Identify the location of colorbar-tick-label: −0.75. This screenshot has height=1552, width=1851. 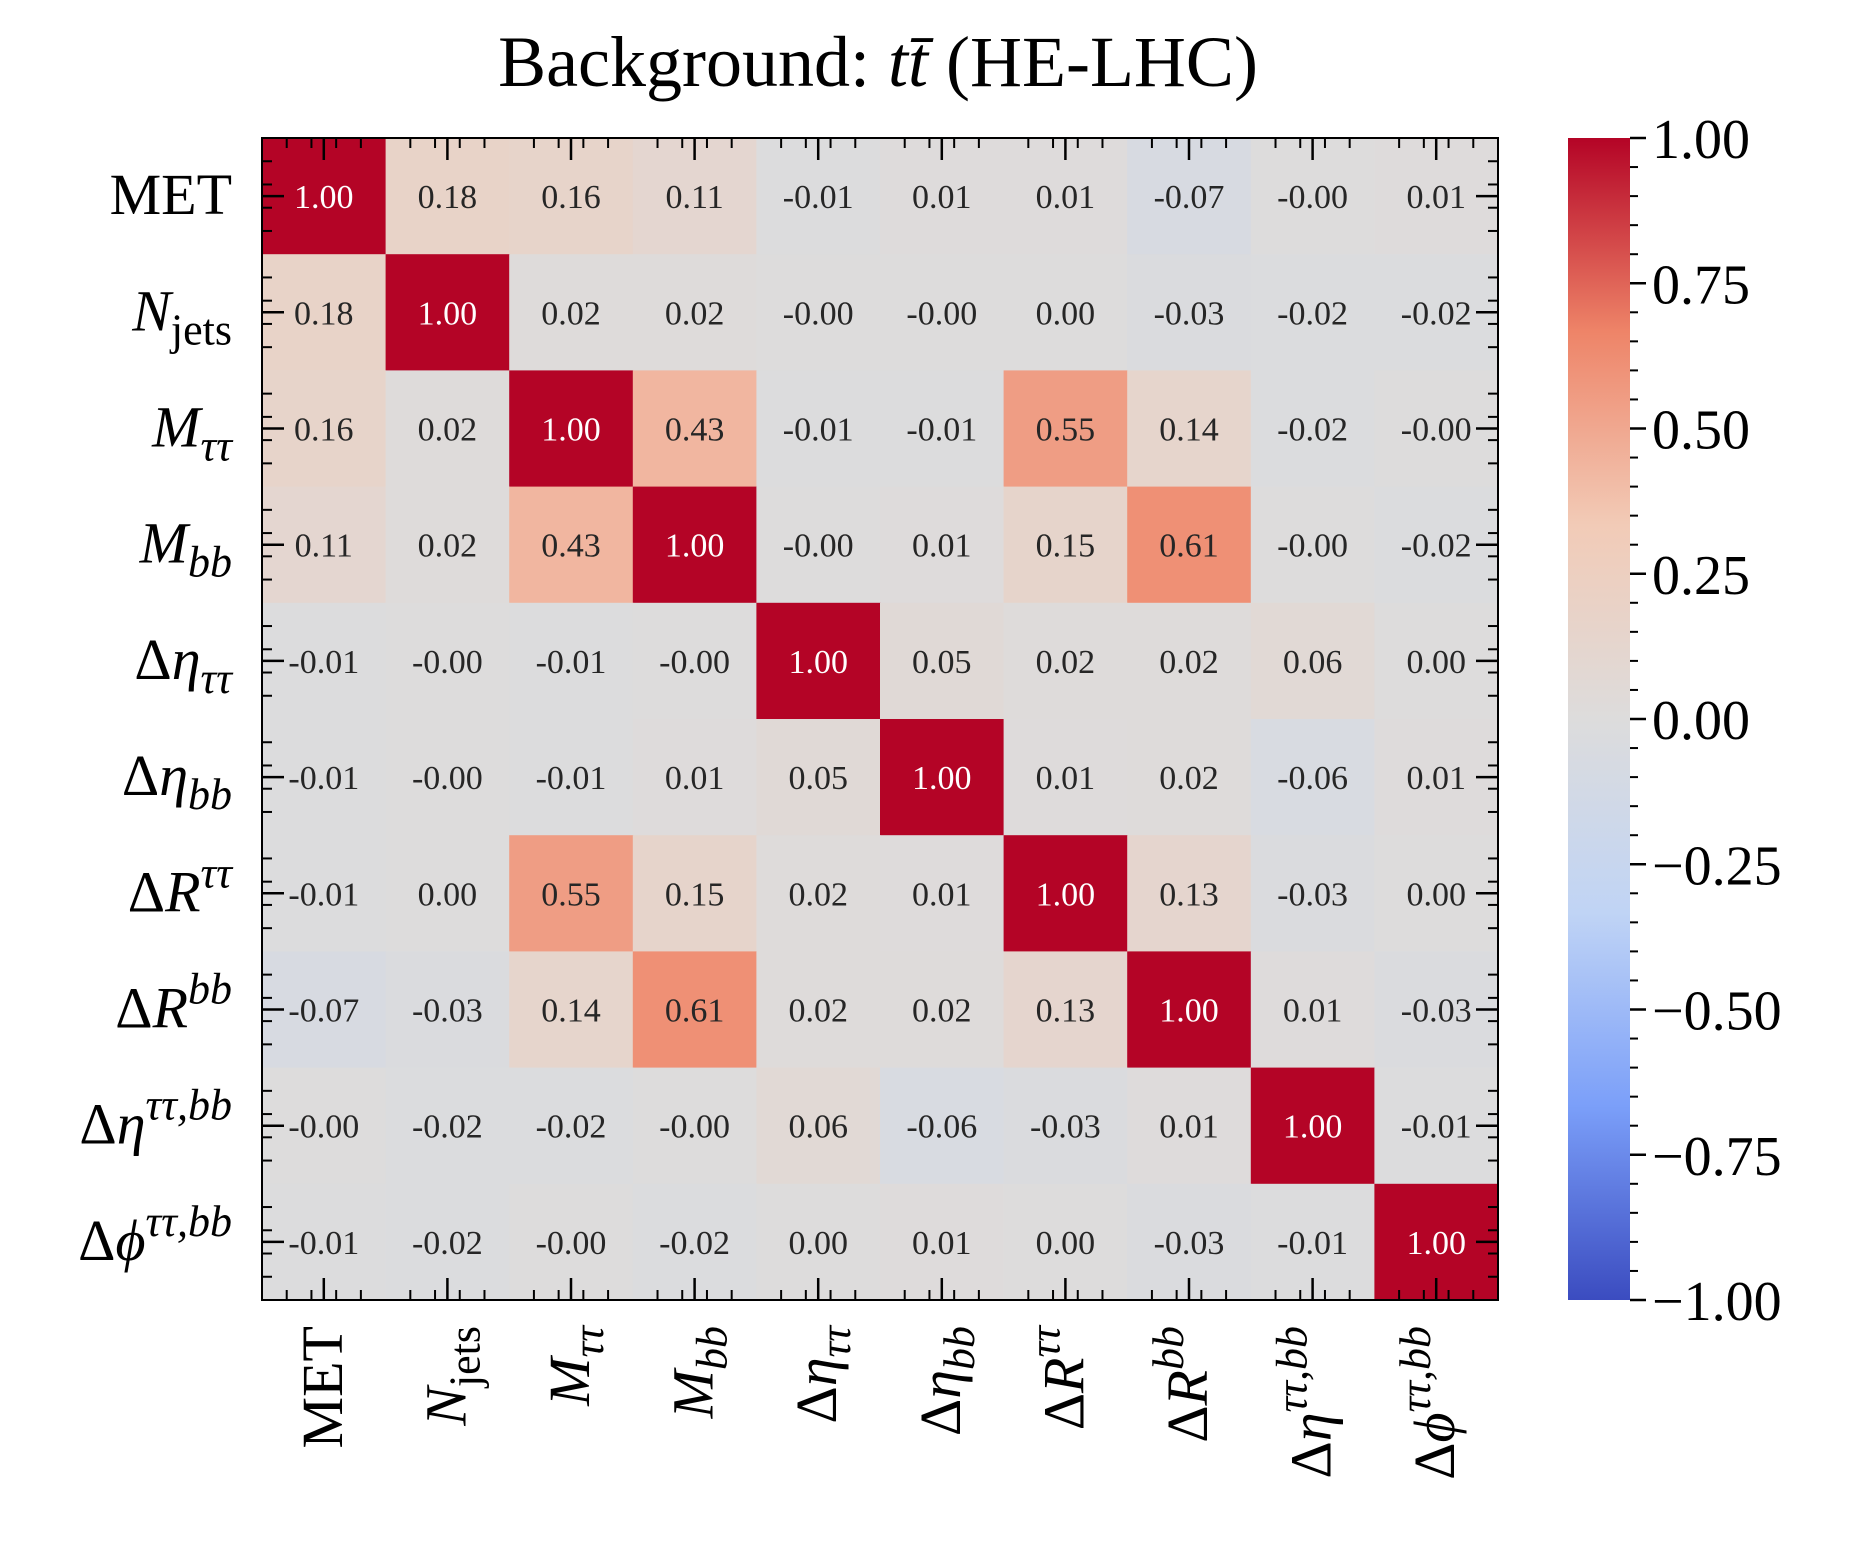
(1717, 1157).